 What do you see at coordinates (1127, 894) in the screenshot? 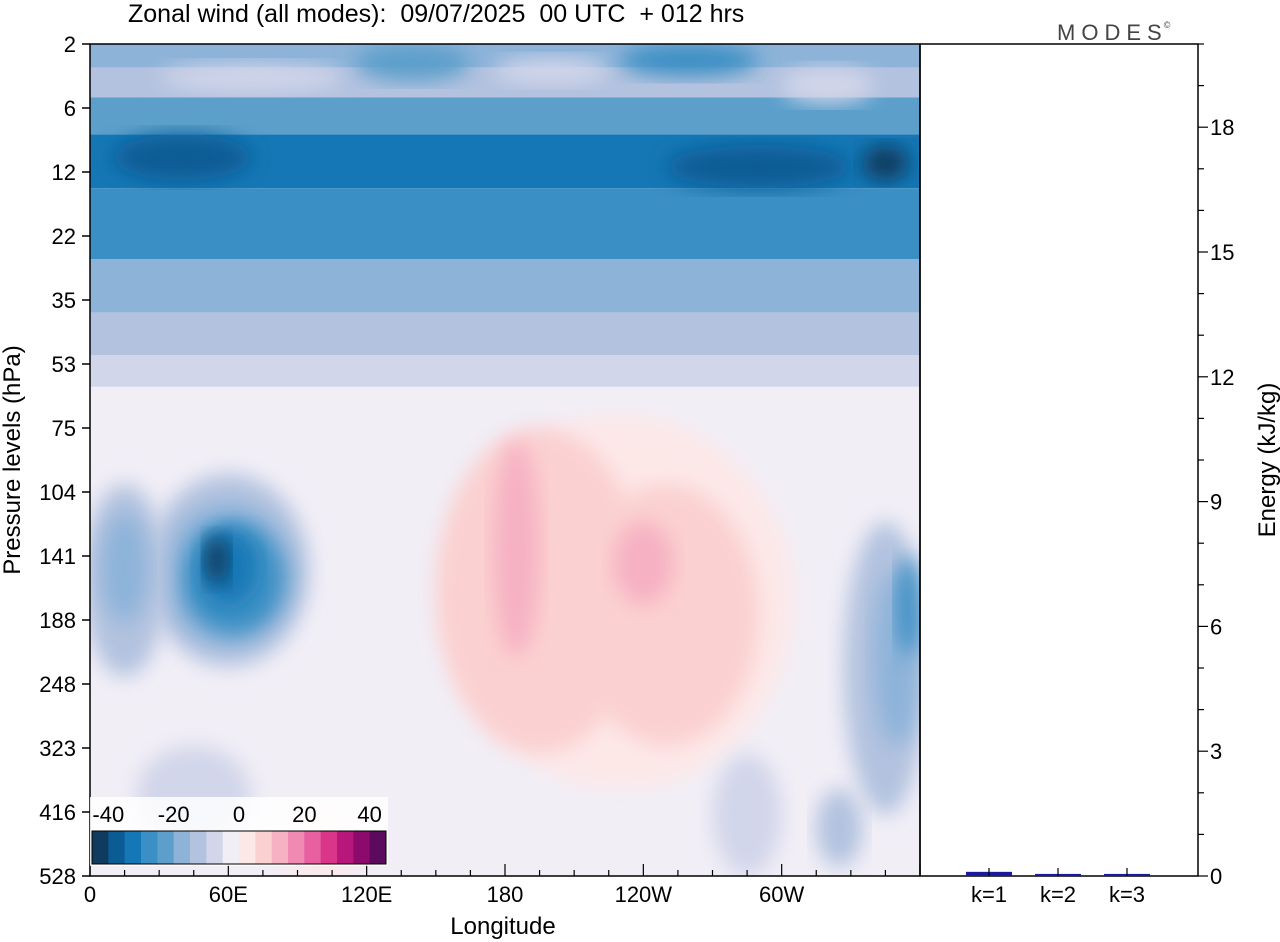
I see `energy-category-label: k=3` at bounding box center [1127, 894].